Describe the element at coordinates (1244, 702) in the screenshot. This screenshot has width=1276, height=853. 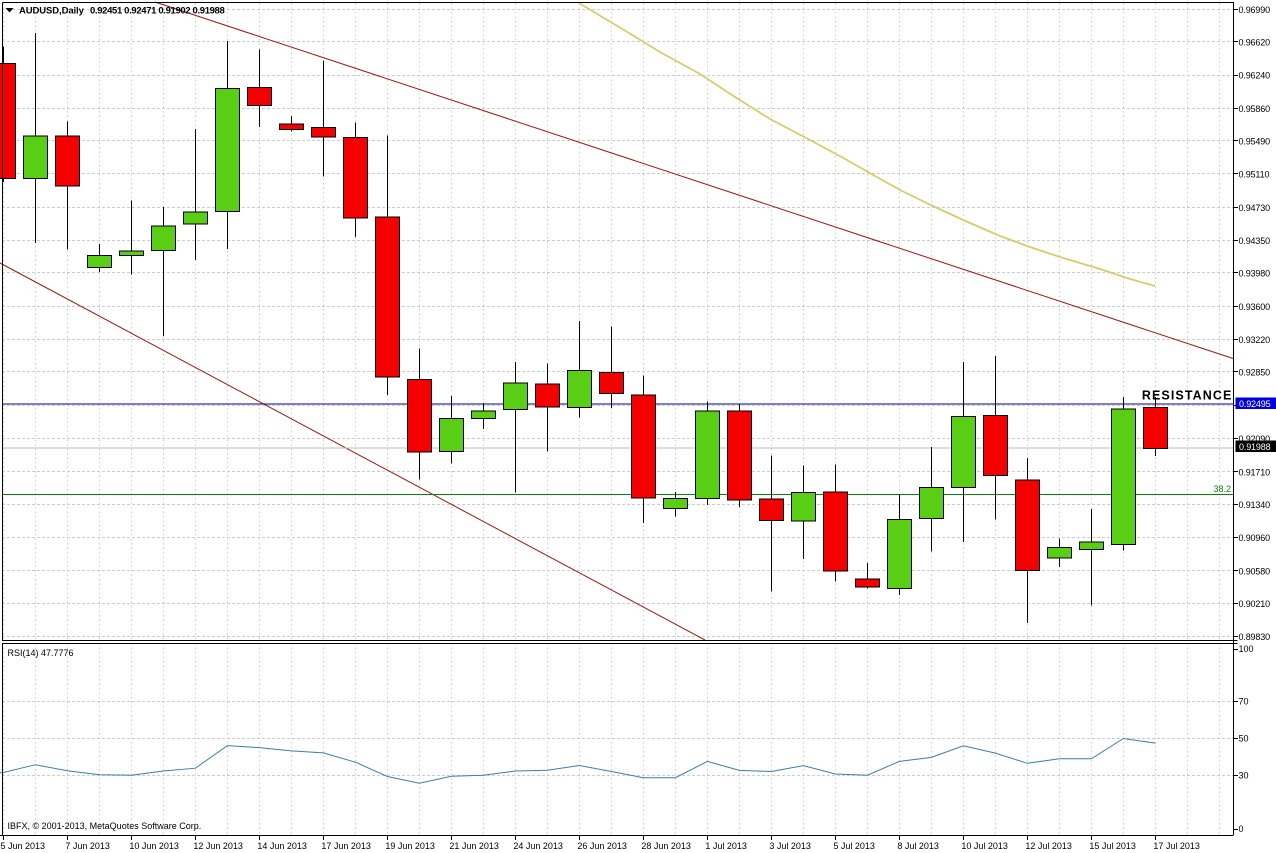
I see `svg-text: 70` at that location.